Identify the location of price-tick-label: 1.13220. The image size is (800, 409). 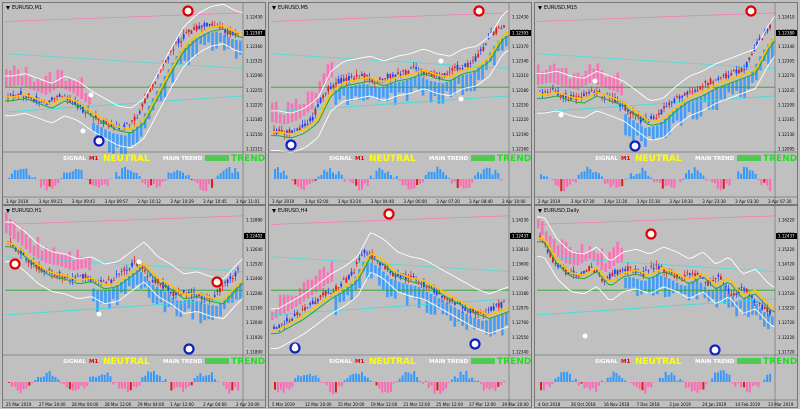
(786, 308).